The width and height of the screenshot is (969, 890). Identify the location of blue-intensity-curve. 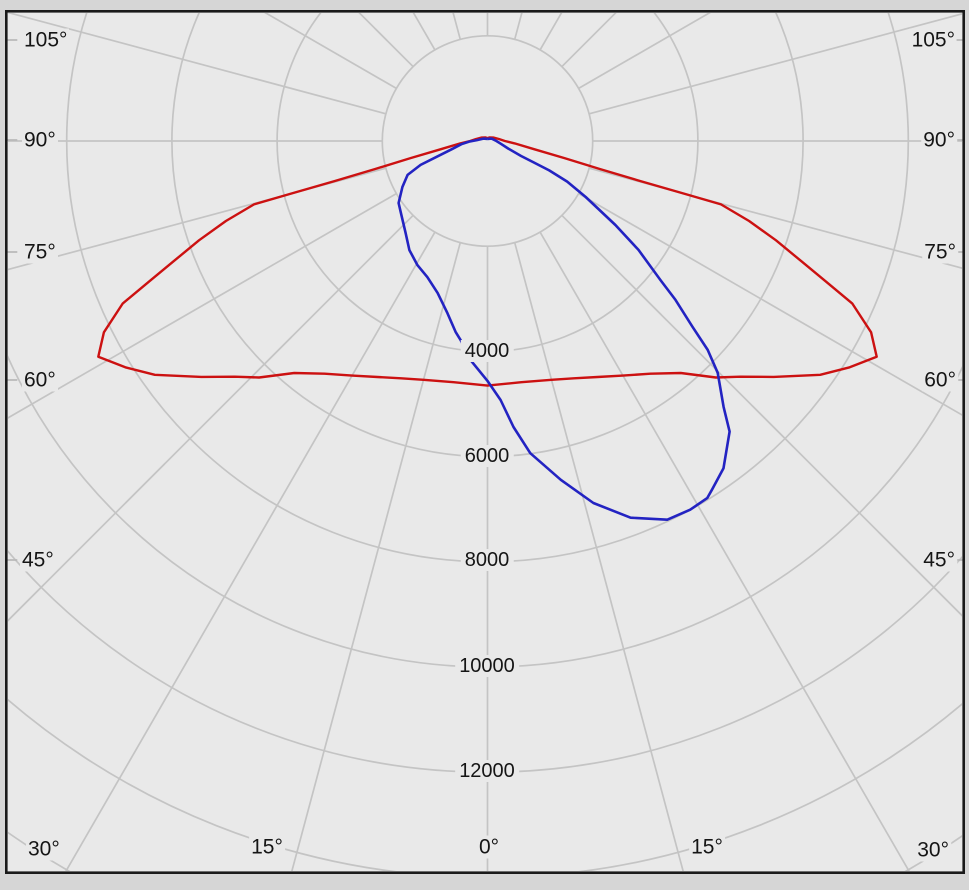
(564, 329).